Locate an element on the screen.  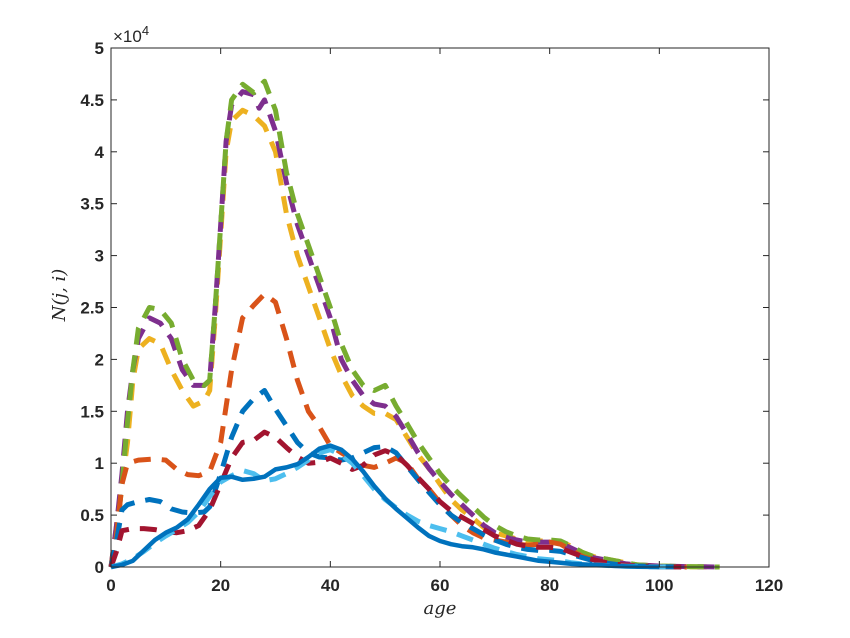
x-tick-label: 60 is located at coordinates (440, 585).